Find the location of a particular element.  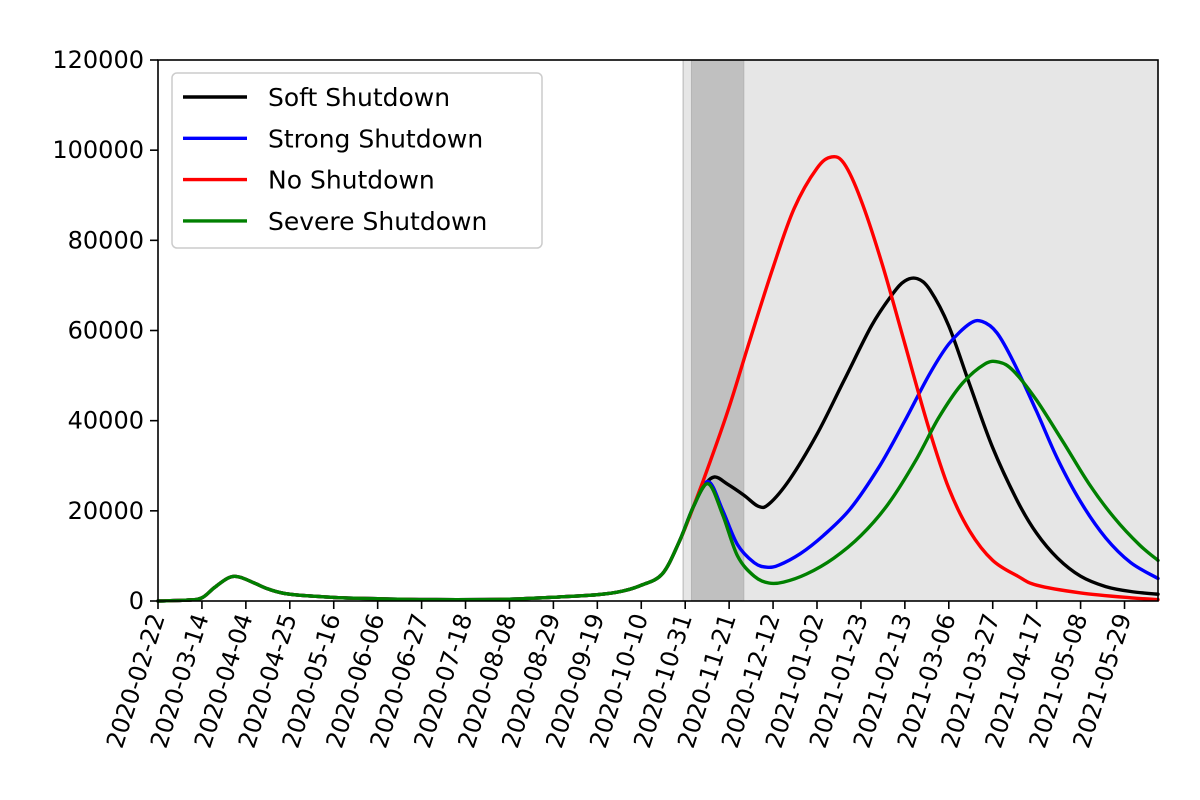

legend-label: No Shutdown is located at coordinates (351, 180).